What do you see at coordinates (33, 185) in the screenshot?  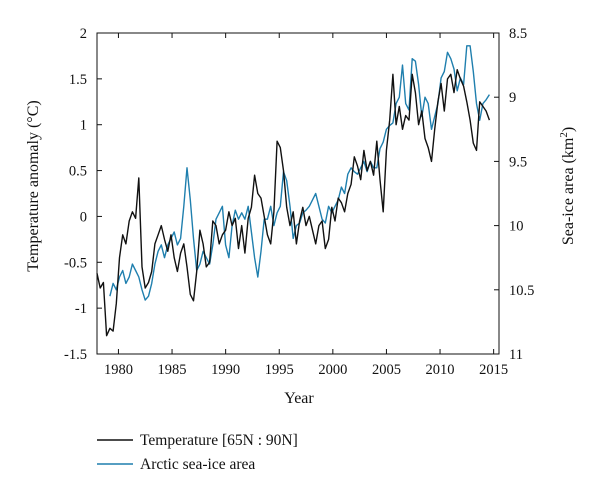 I see `y-axis-left-title: Temperature anomaly (°C)` at bounding box center [33, 185].